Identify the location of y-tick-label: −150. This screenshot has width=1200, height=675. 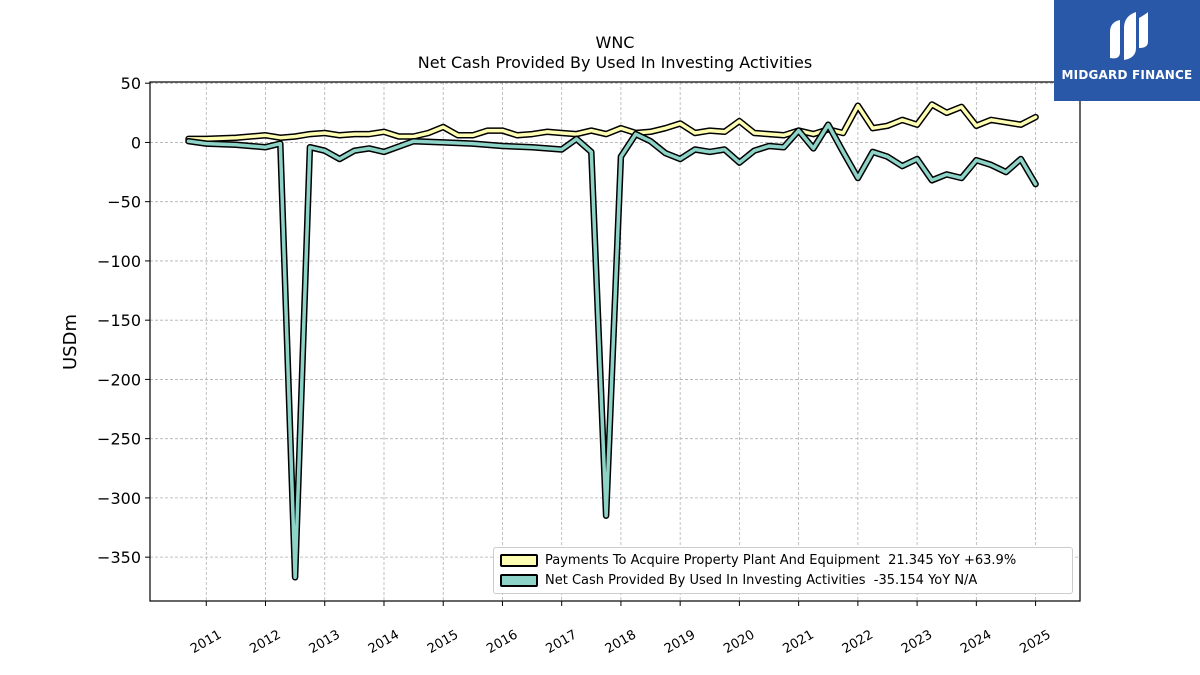
(119, 320).